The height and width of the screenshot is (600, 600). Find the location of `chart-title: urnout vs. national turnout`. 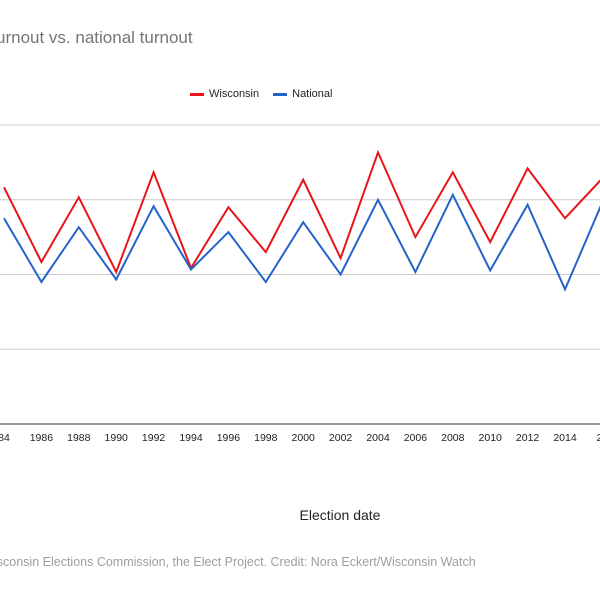

chart-title: urnout vs. national turnout is located at coordinates (96, 37).